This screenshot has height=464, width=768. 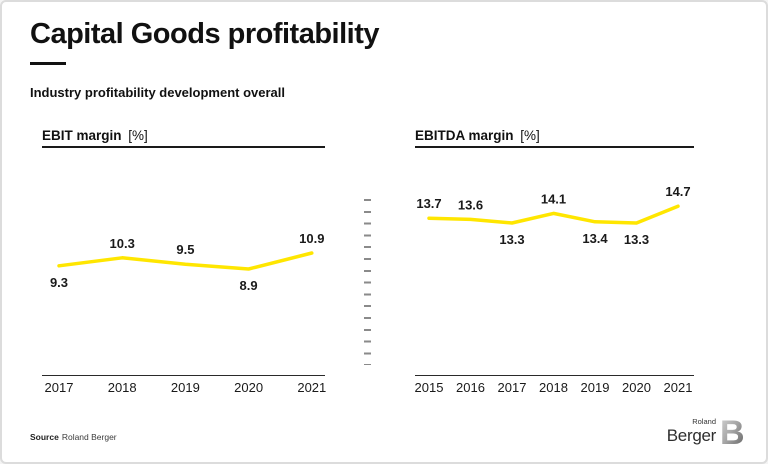 I want to click on logo-roland-text: Roland, so click(x=704, y=422).